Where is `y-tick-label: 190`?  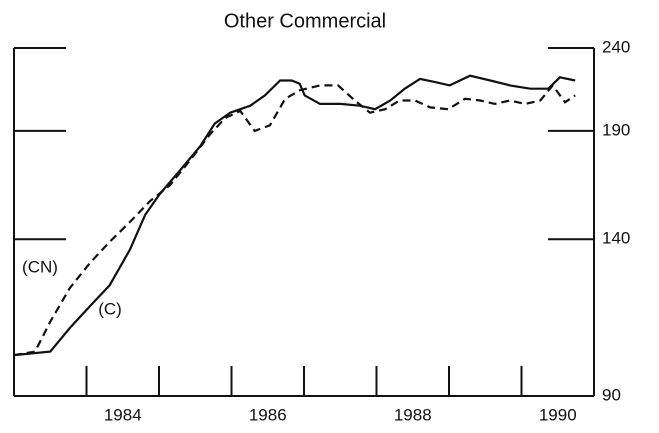 y-tick-label: 190 is located at coordinates (616, 129).